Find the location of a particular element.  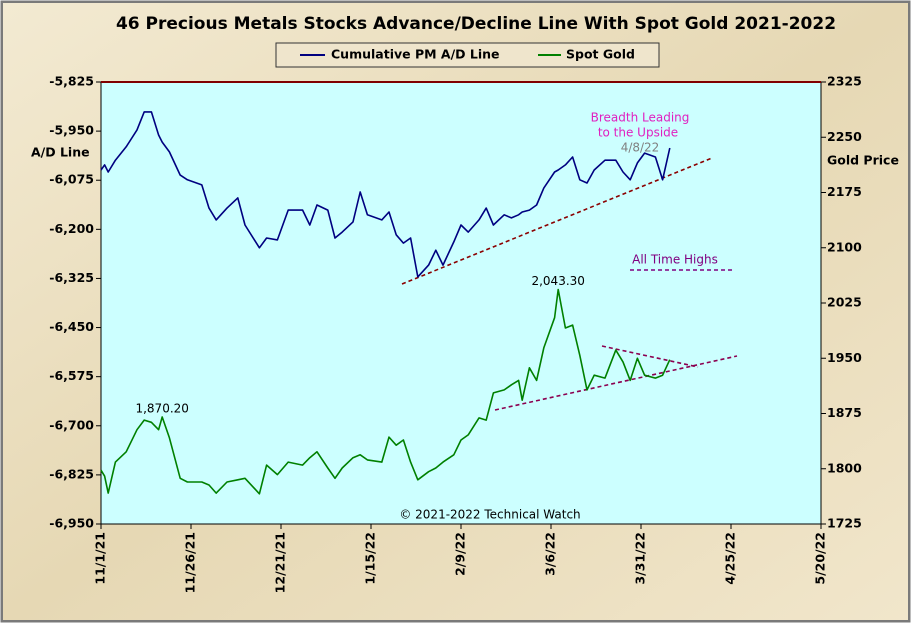

annotation: All Time Highs is located at coordinates (675, 260).